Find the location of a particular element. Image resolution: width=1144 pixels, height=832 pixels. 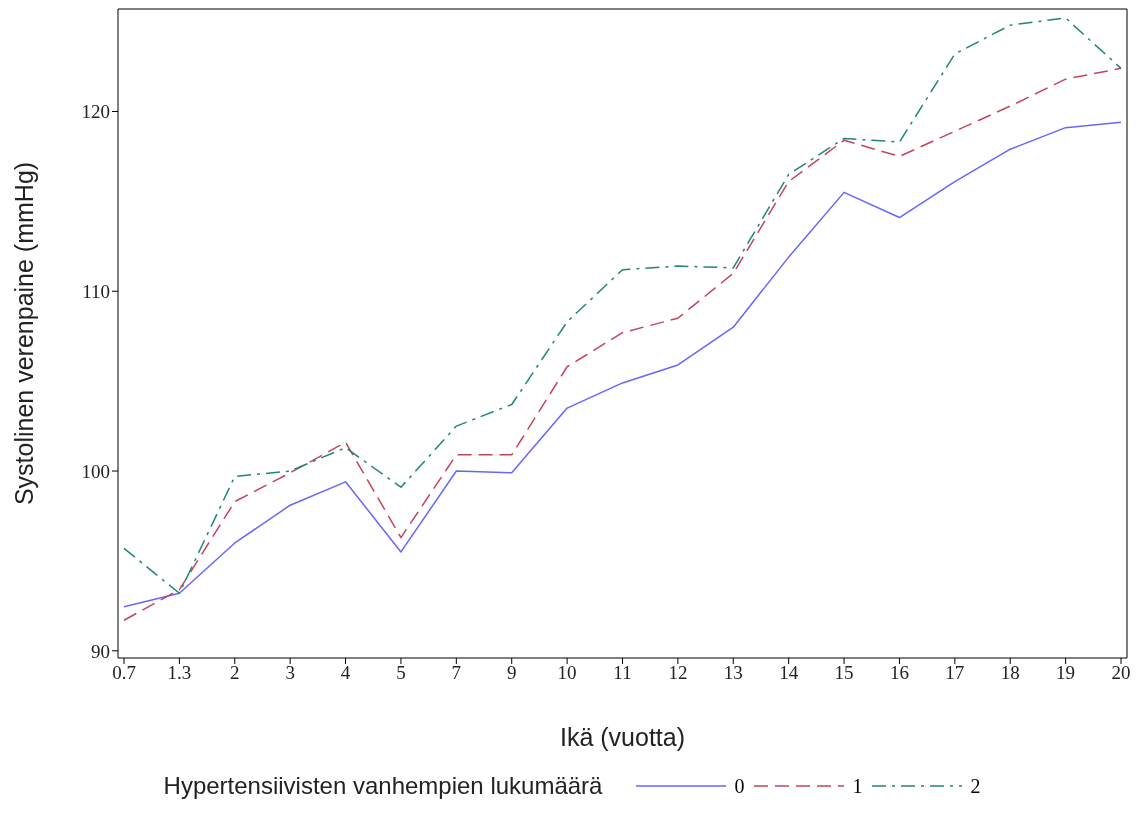

legend-title: Hypertensiivisten vanhempien lukumäärä is located at coordinates (383, 786).